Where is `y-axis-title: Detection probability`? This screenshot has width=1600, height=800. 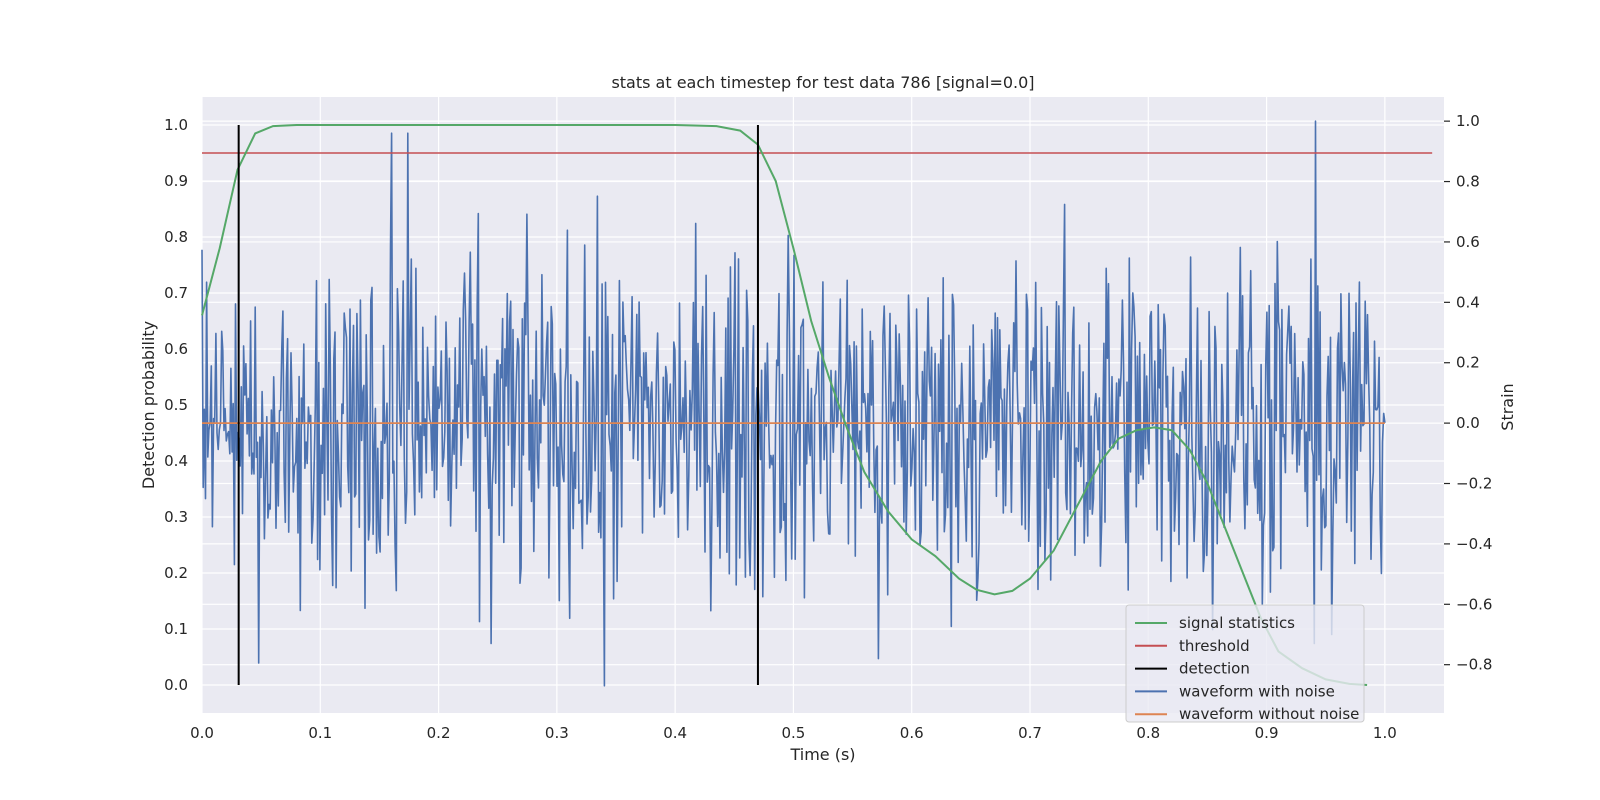 y-axis-title: Detection probability is located at coordinates (148, 405).